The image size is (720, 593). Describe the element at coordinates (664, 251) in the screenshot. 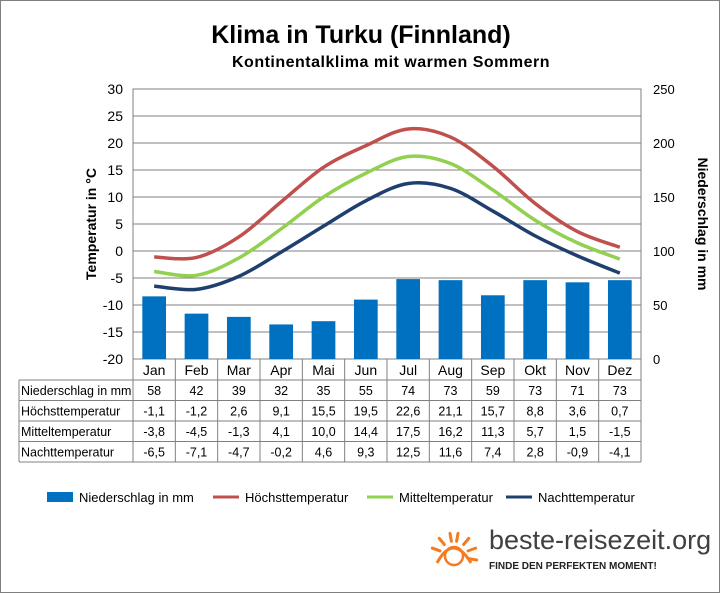

I see `y-tick-right: 100` at that location.